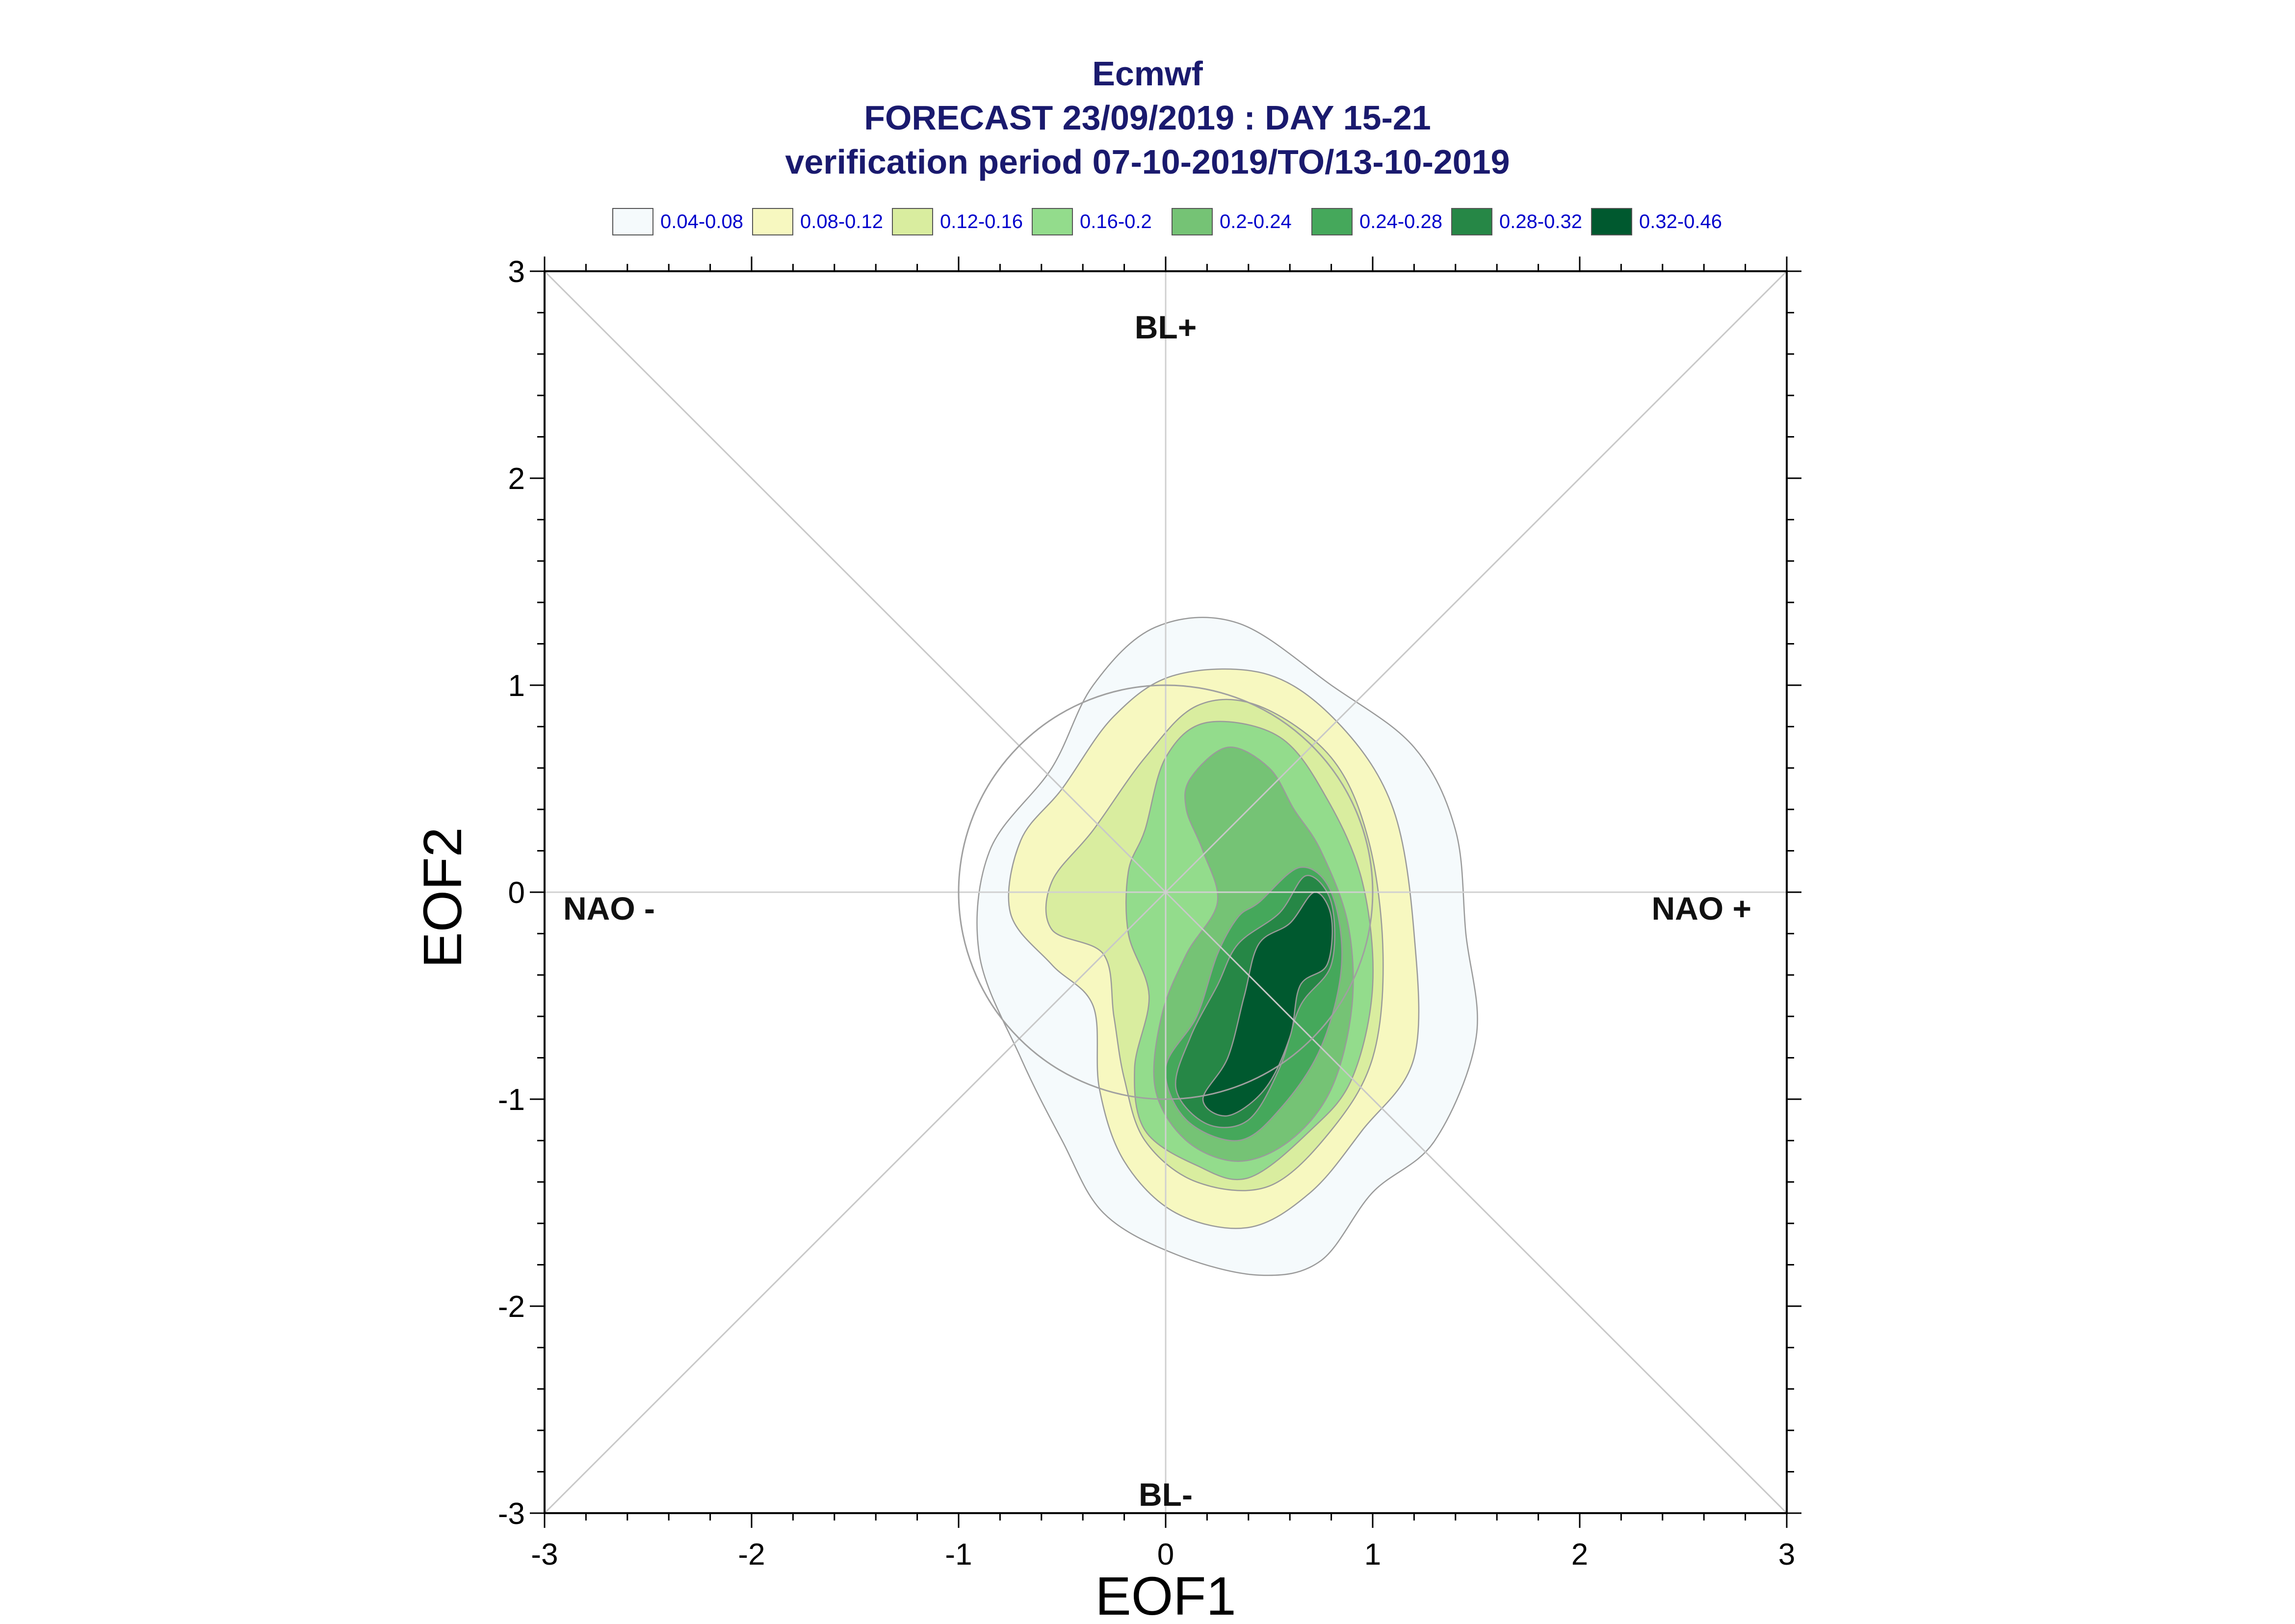 Image resolution: width=2295 pixels, height=1624 pixels. I want to click on legend-label: 0.12-0.16, so click(982, 221).